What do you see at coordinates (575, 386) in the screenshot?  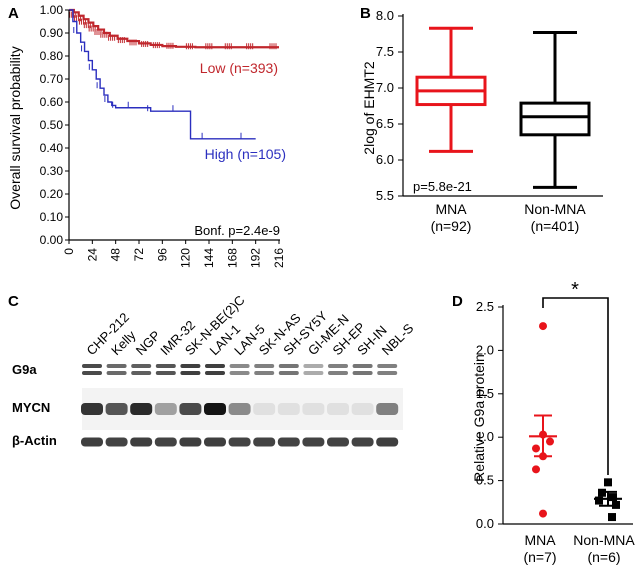 I see `significance-bracket` at bounding box center [575, 386].